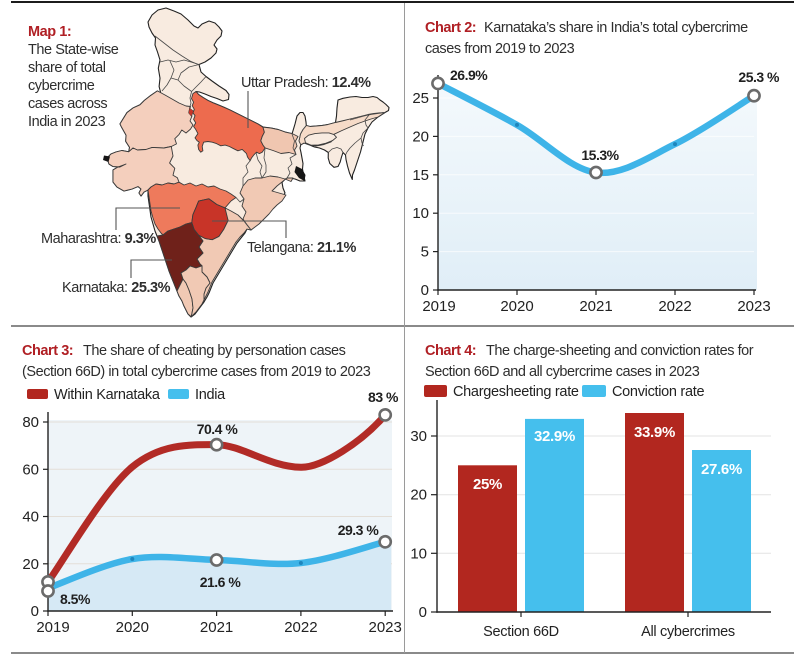  What do you see at coordinates (75, 599) in the screenshot?
I see `svg-text: 8.5%` at bounding box center [75, 599].